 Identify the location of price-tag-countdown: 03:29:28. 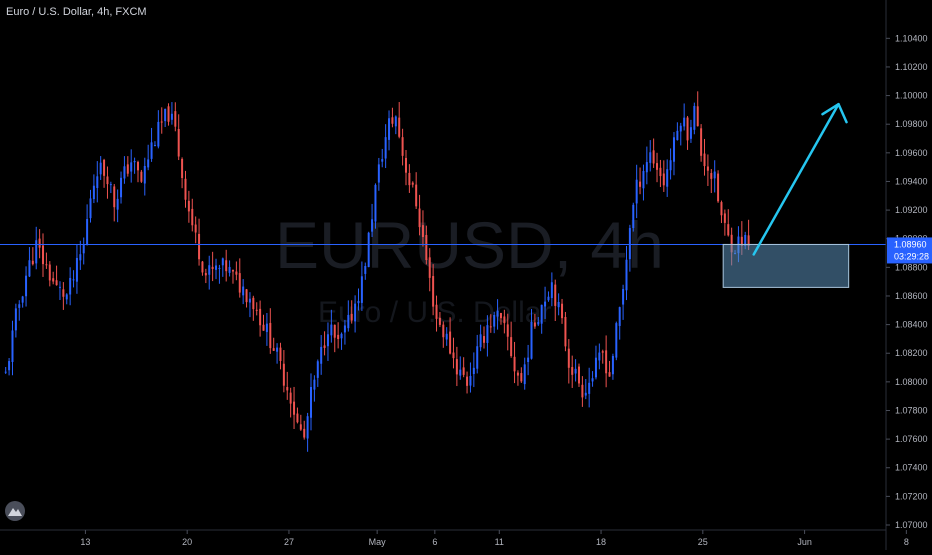
(911, 256).